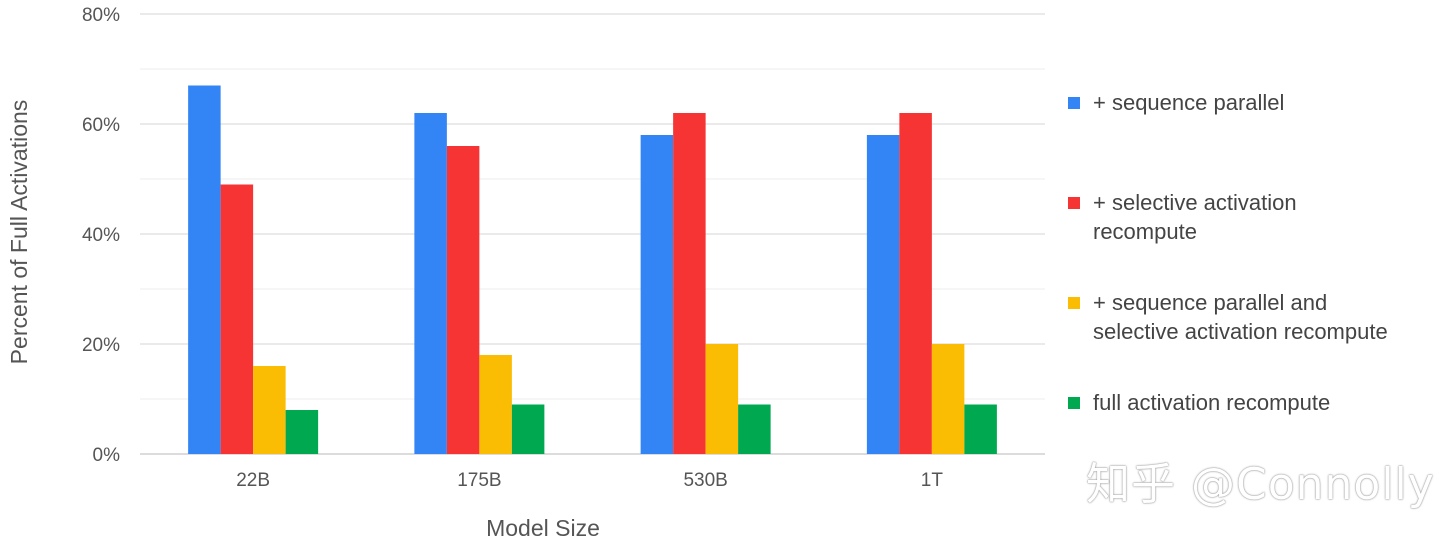 Image resolution: width=1440 pixels, height=540 pixels. I want to click on legend-item: full activation recompute, so click(1199, 402).